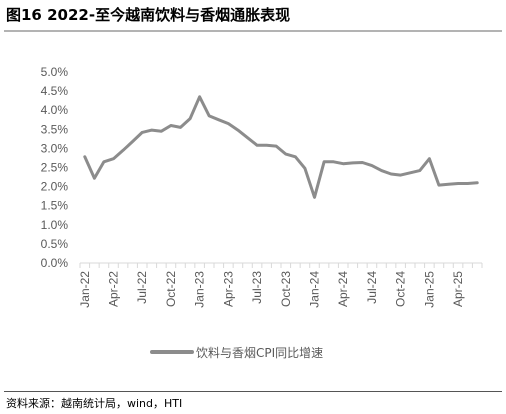  I want to click on y-tick-label: 1.5%, so click(55, 206).